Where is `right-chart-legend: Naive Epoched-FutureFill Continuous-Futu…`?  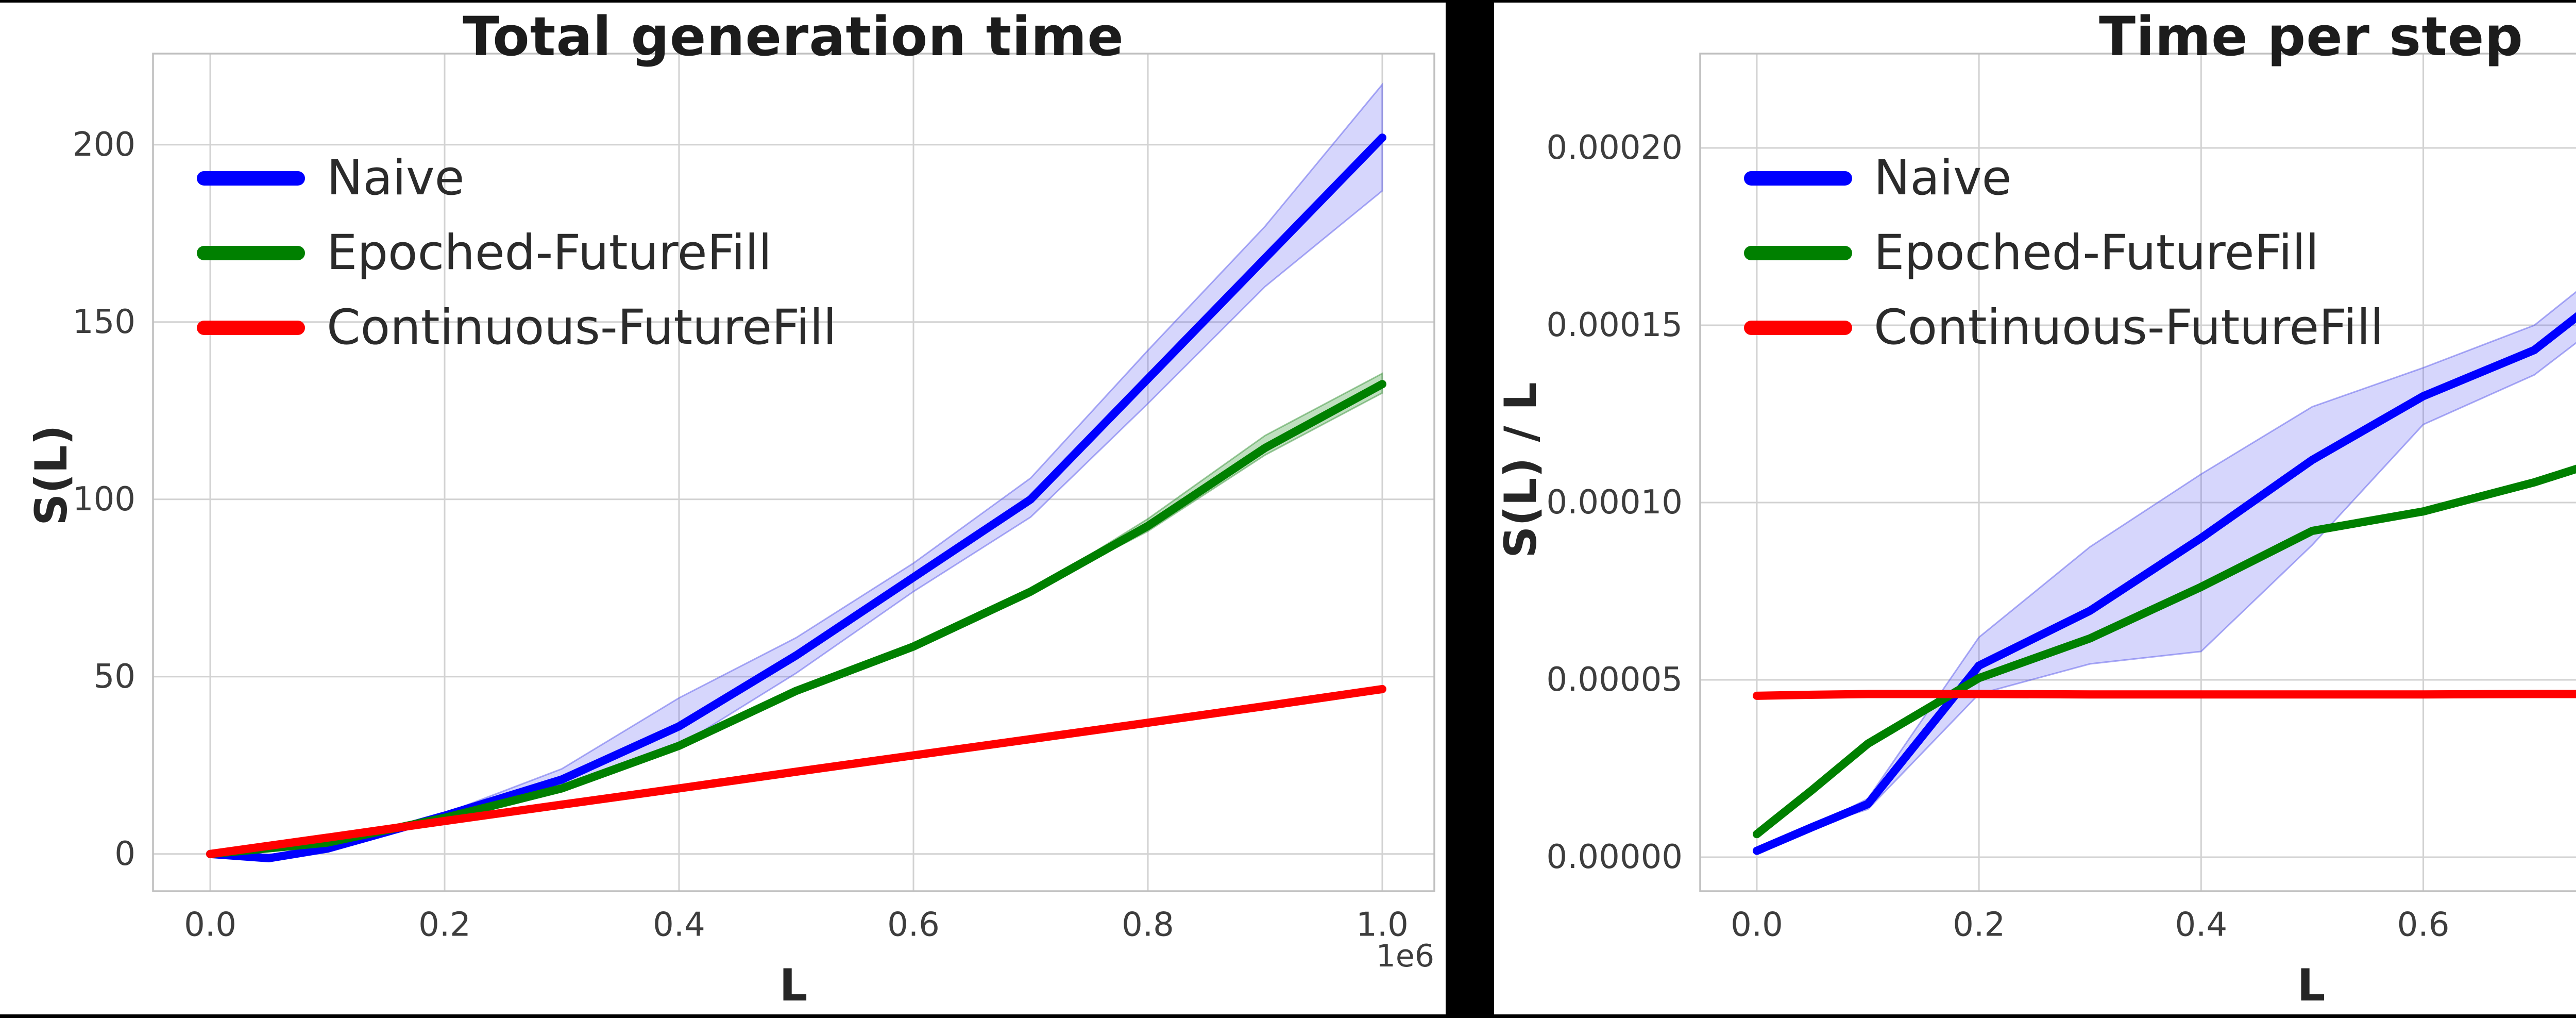 right-chart-legend: Naive Epoched-FutureFill Continuous-Futu… is located at coordinates (2064, 253).